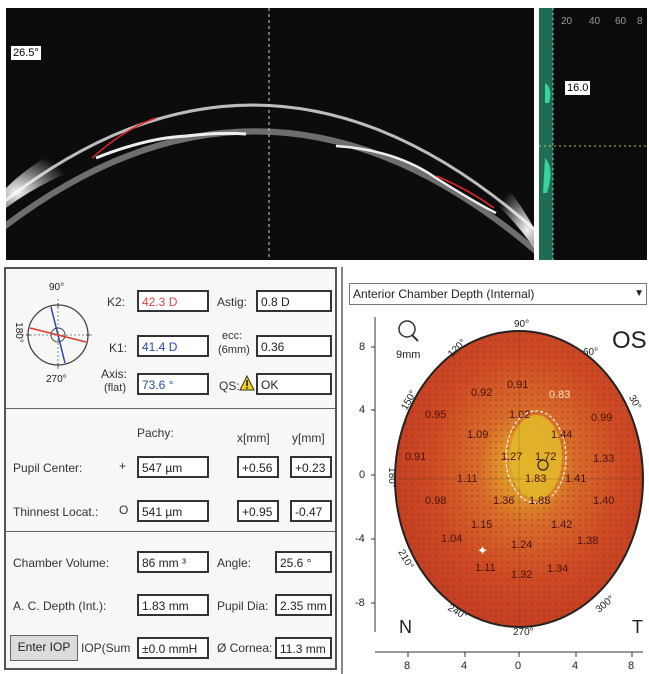  What do you see at coordinates (173, 301) in the screenshot?
I see `k2-field: 42.3 D` at bounding box center [173, 301].